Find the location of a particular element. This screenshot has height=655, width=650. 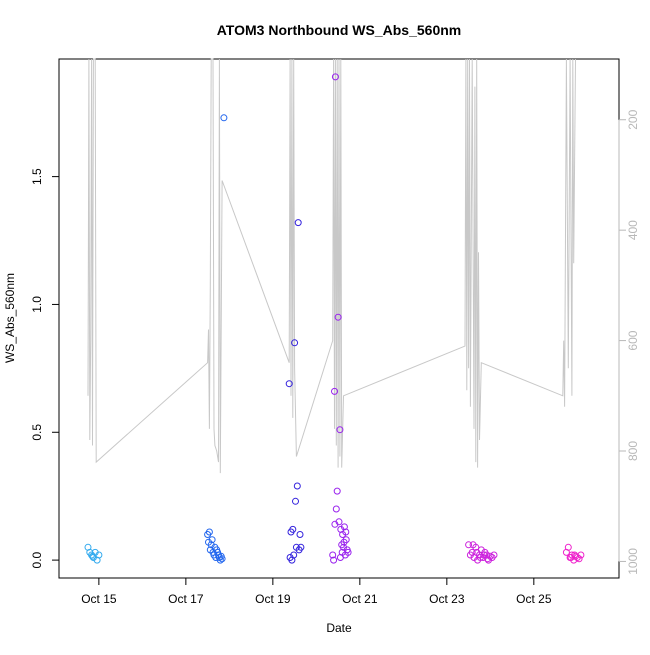

y-tick-label: 1.5 is located at coordinates (37, 176).